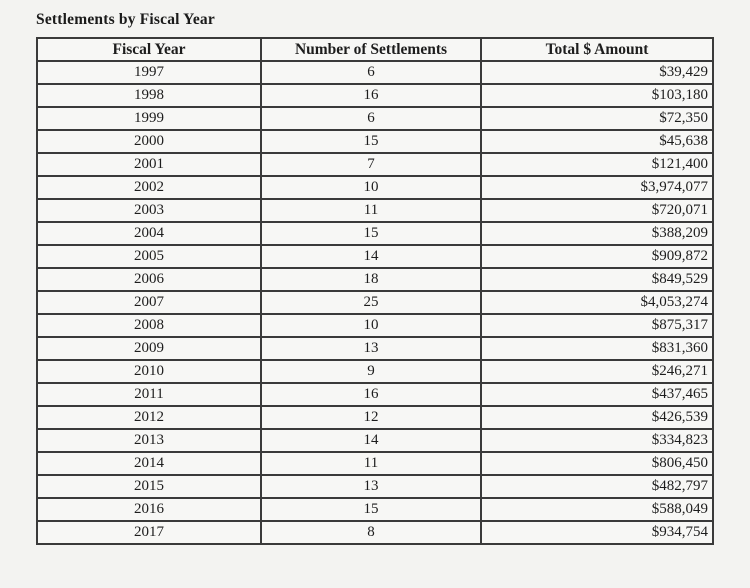 The image size is (750, 588). I want to click on fiscal-year-cell: 2013, so click(149, 440).